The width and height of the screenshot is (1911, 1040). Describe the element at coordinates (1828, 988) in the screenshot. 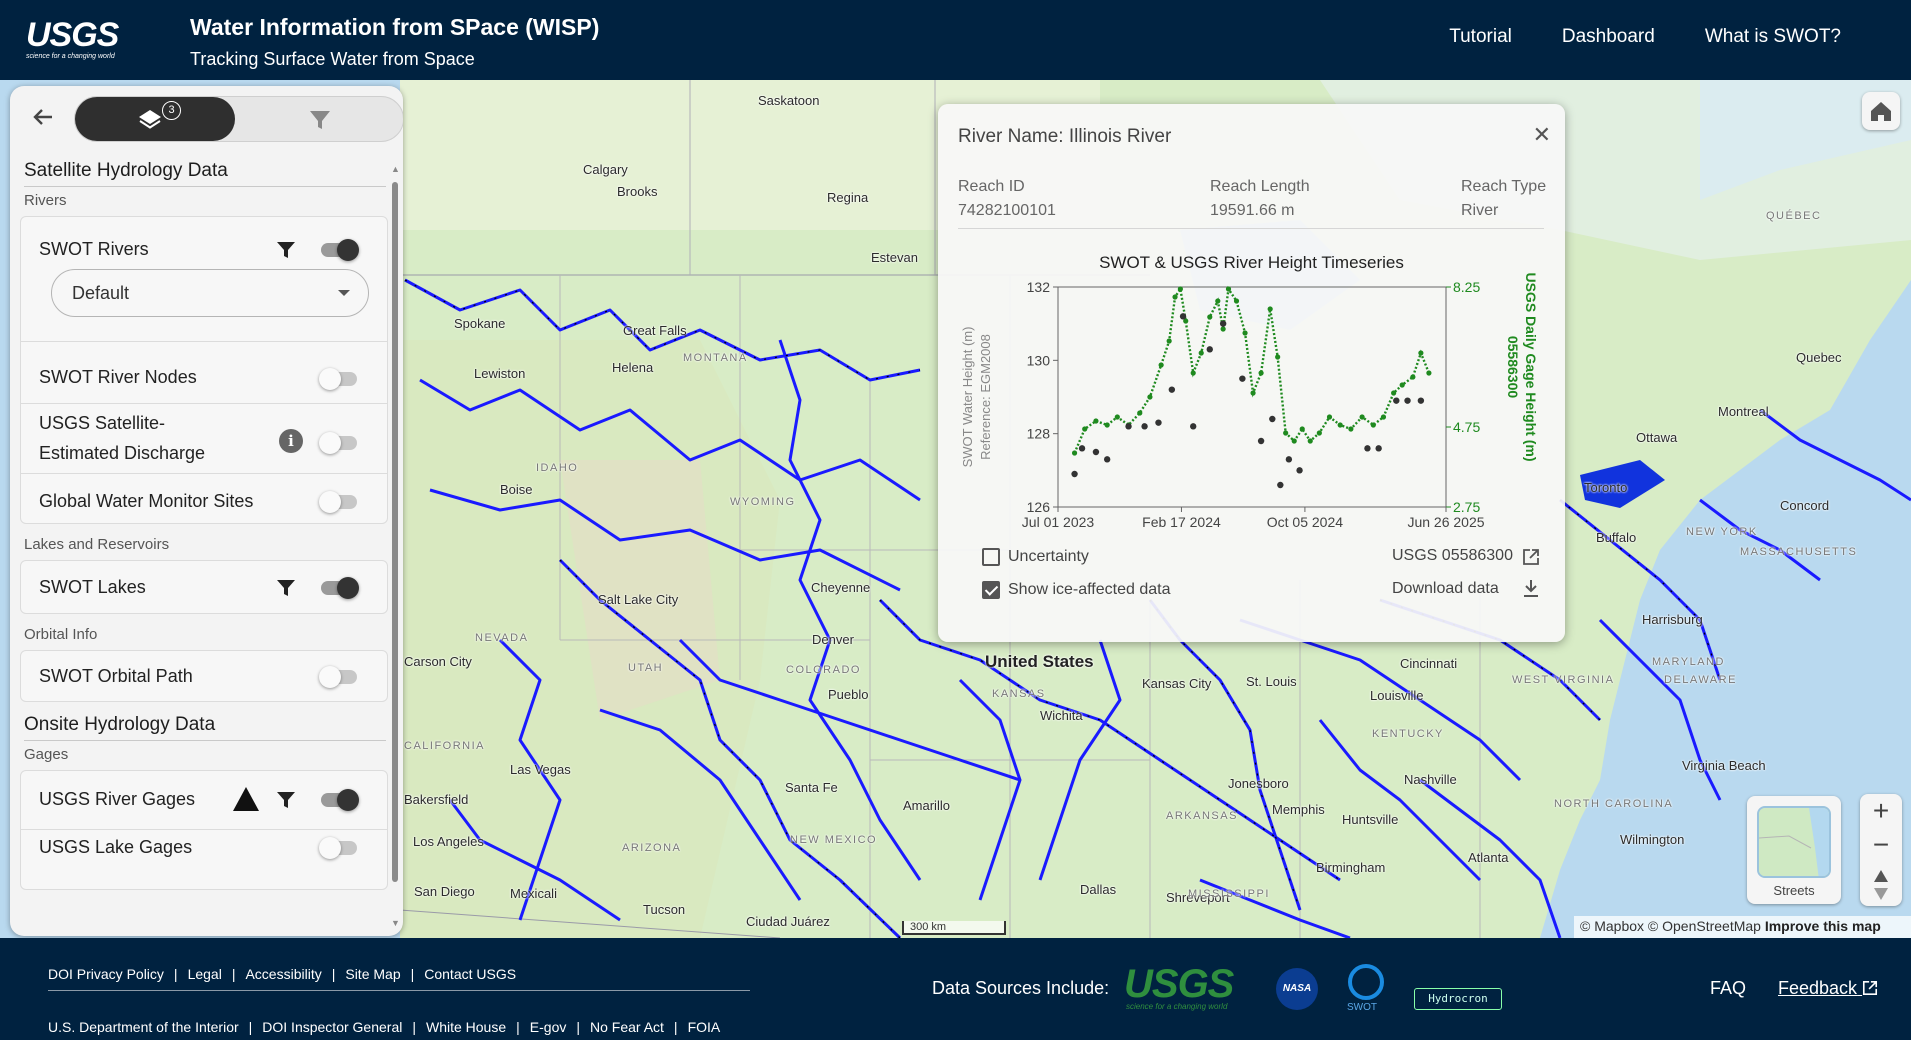

I see `feedback-link: Feedback` at that location.